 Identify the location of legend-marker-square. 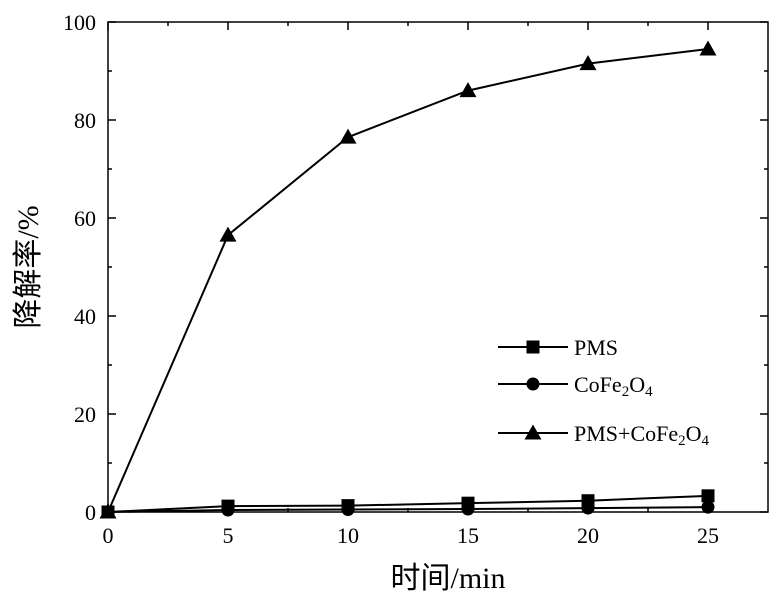
(533, 347).